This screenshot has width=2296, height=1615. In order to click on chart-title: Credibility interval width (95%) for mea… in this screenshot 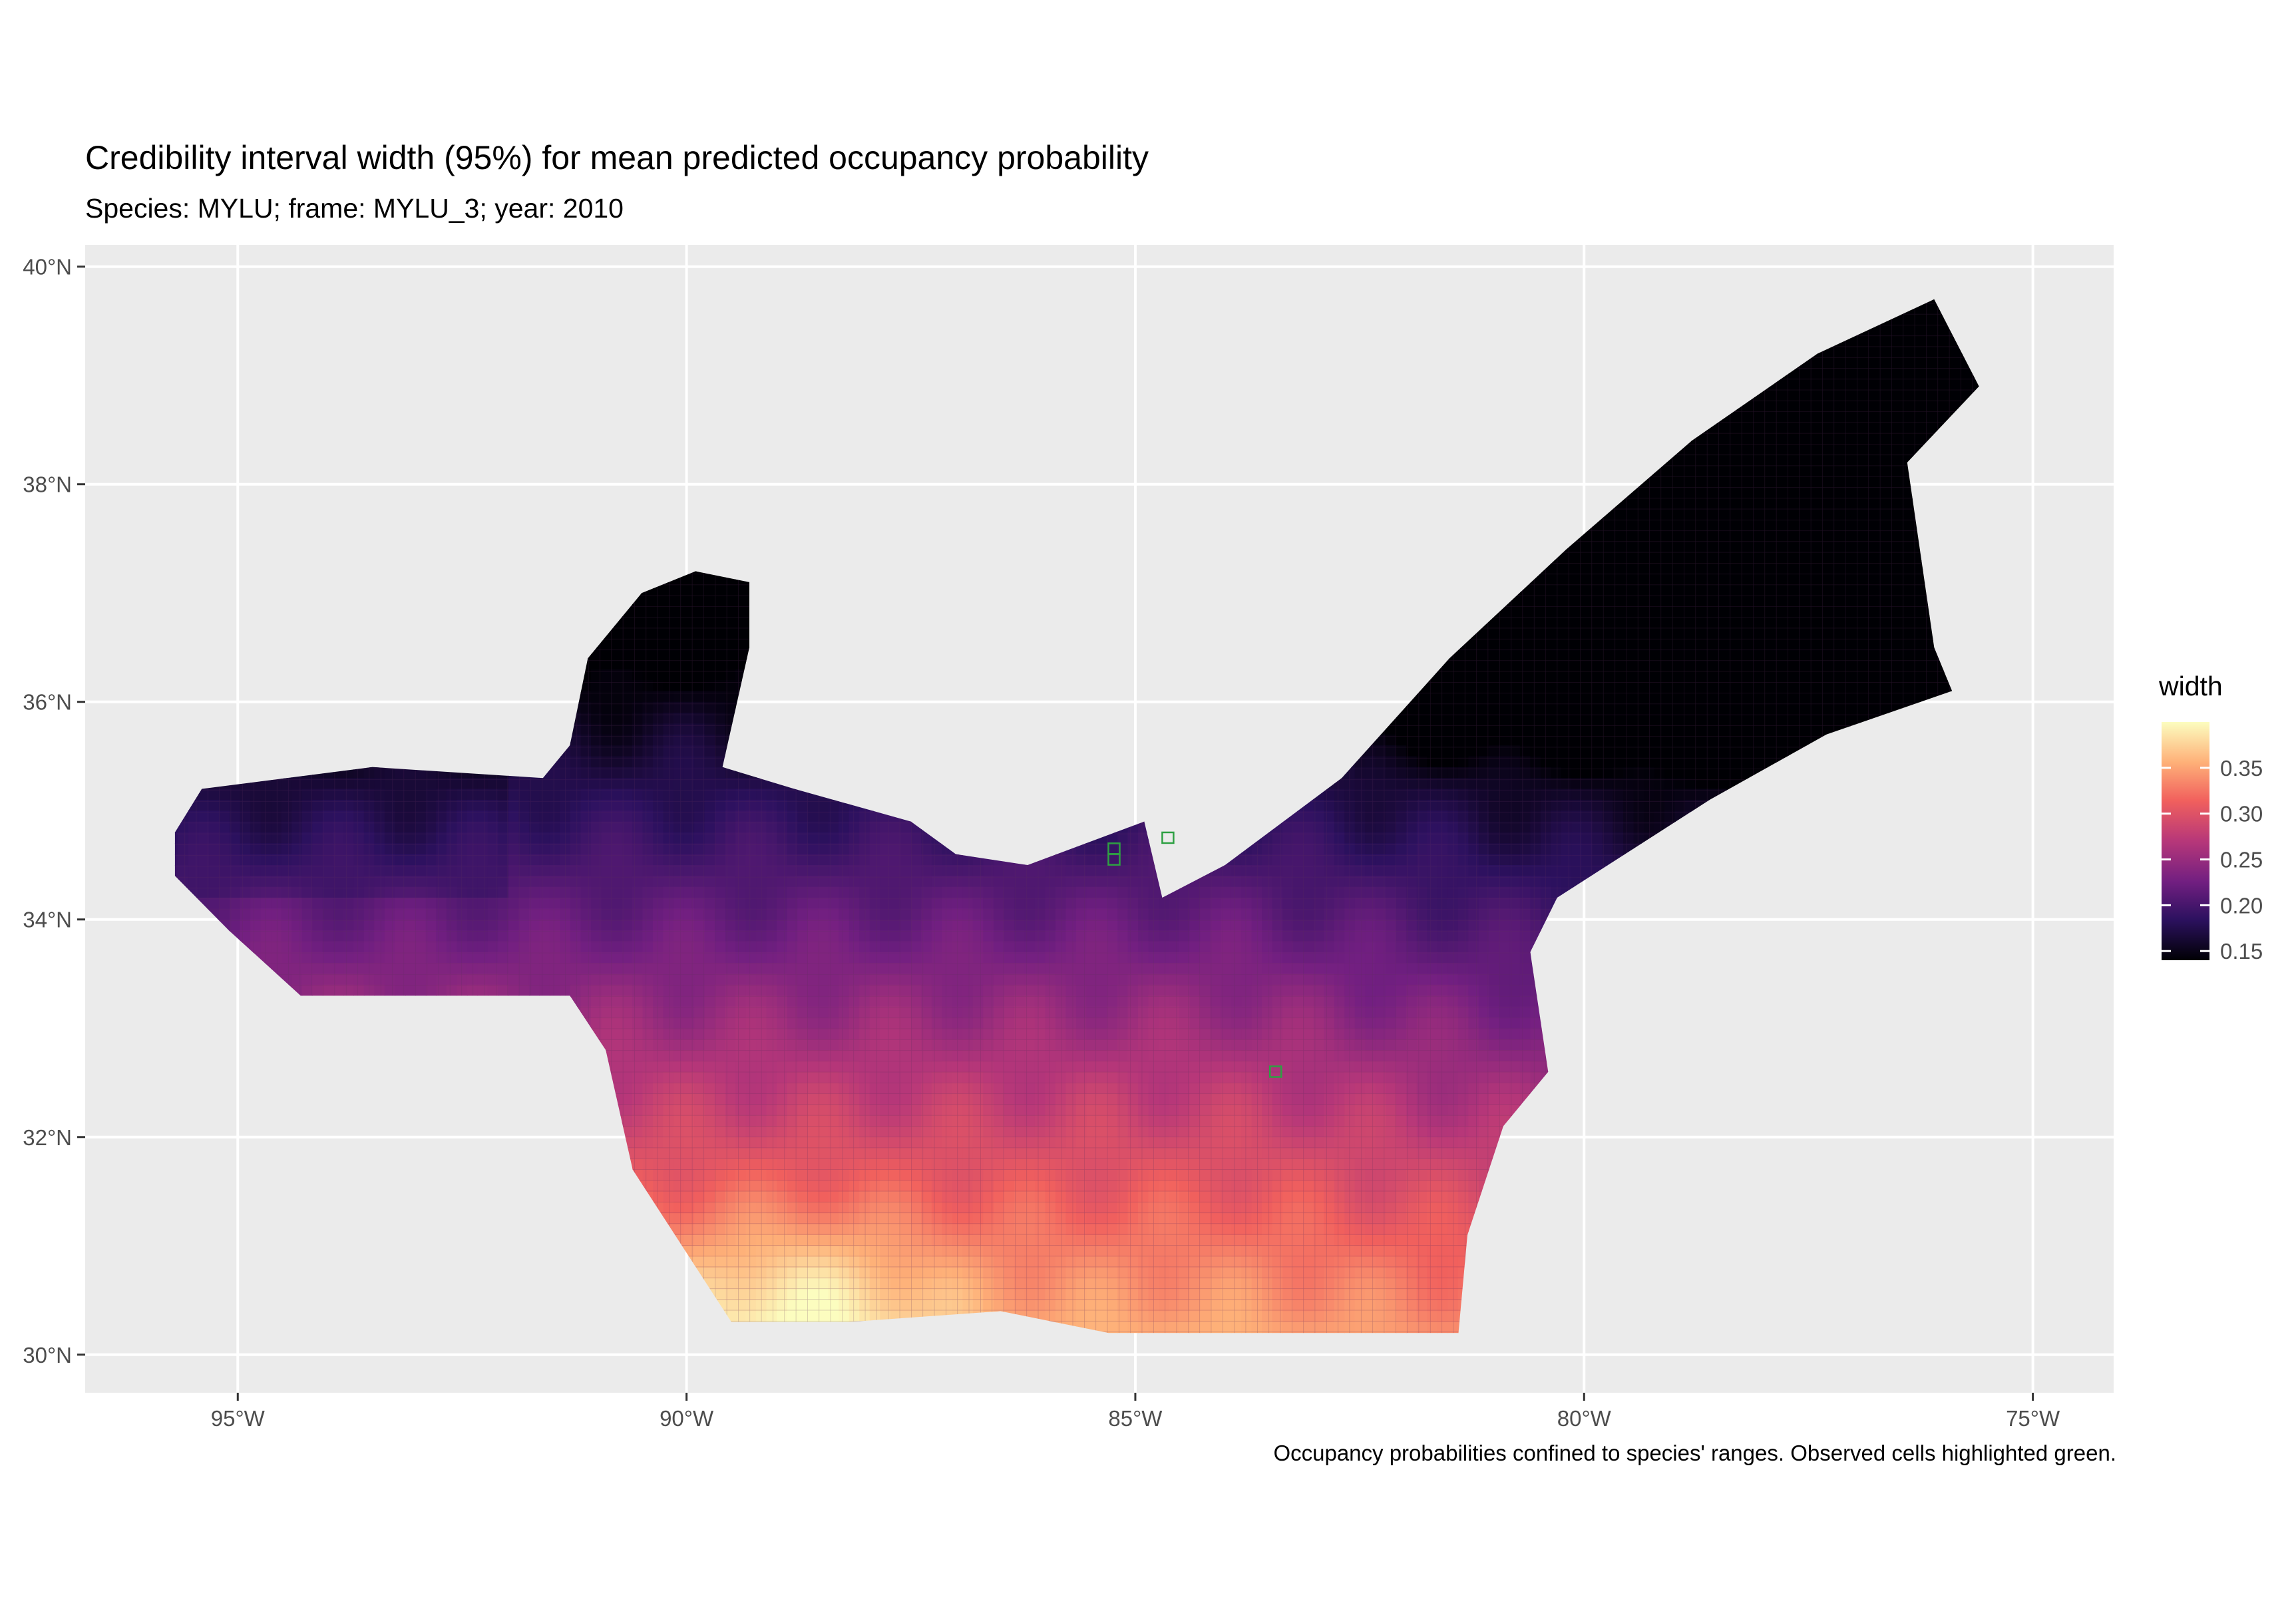, I will do `click(617, 157)`.